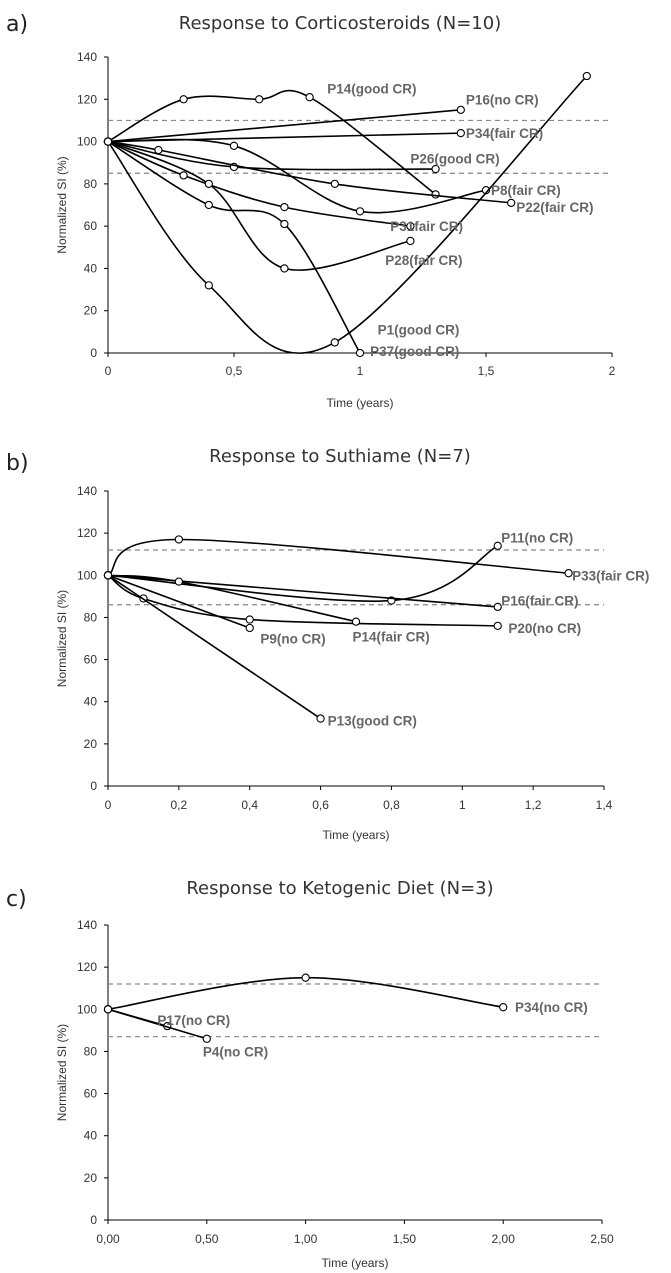 The image size is (671, 1273). I want to click on panel-label: a), so click(17, 24).